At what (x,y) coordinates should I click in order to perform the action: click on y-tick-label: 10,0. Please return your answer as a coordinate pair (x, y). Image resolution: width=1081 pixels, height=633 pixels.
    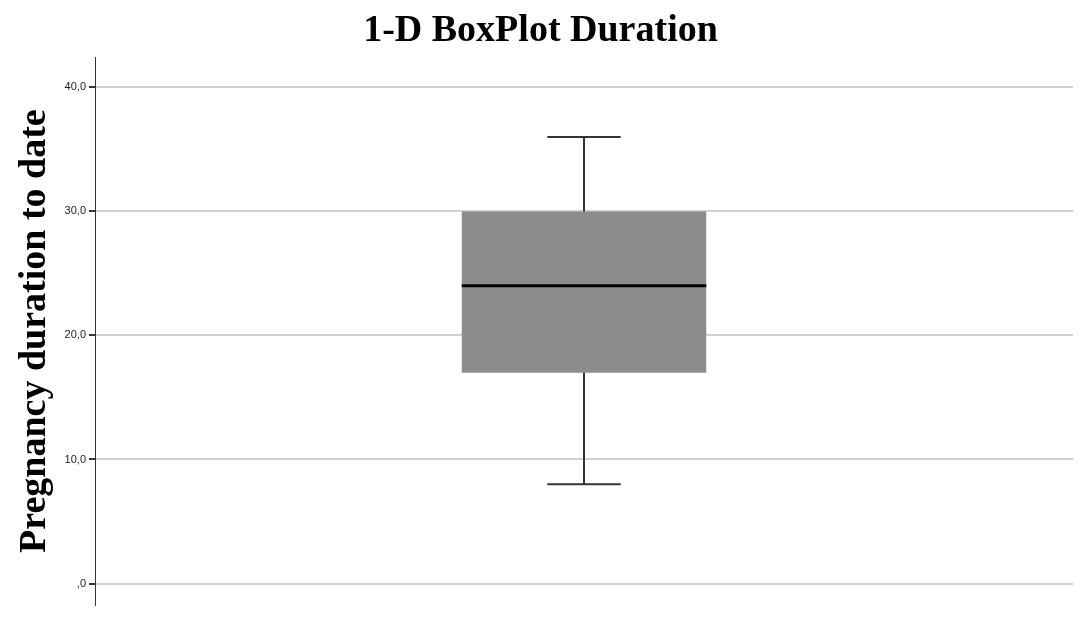
    Looking at the image, I should click on (75, 458).